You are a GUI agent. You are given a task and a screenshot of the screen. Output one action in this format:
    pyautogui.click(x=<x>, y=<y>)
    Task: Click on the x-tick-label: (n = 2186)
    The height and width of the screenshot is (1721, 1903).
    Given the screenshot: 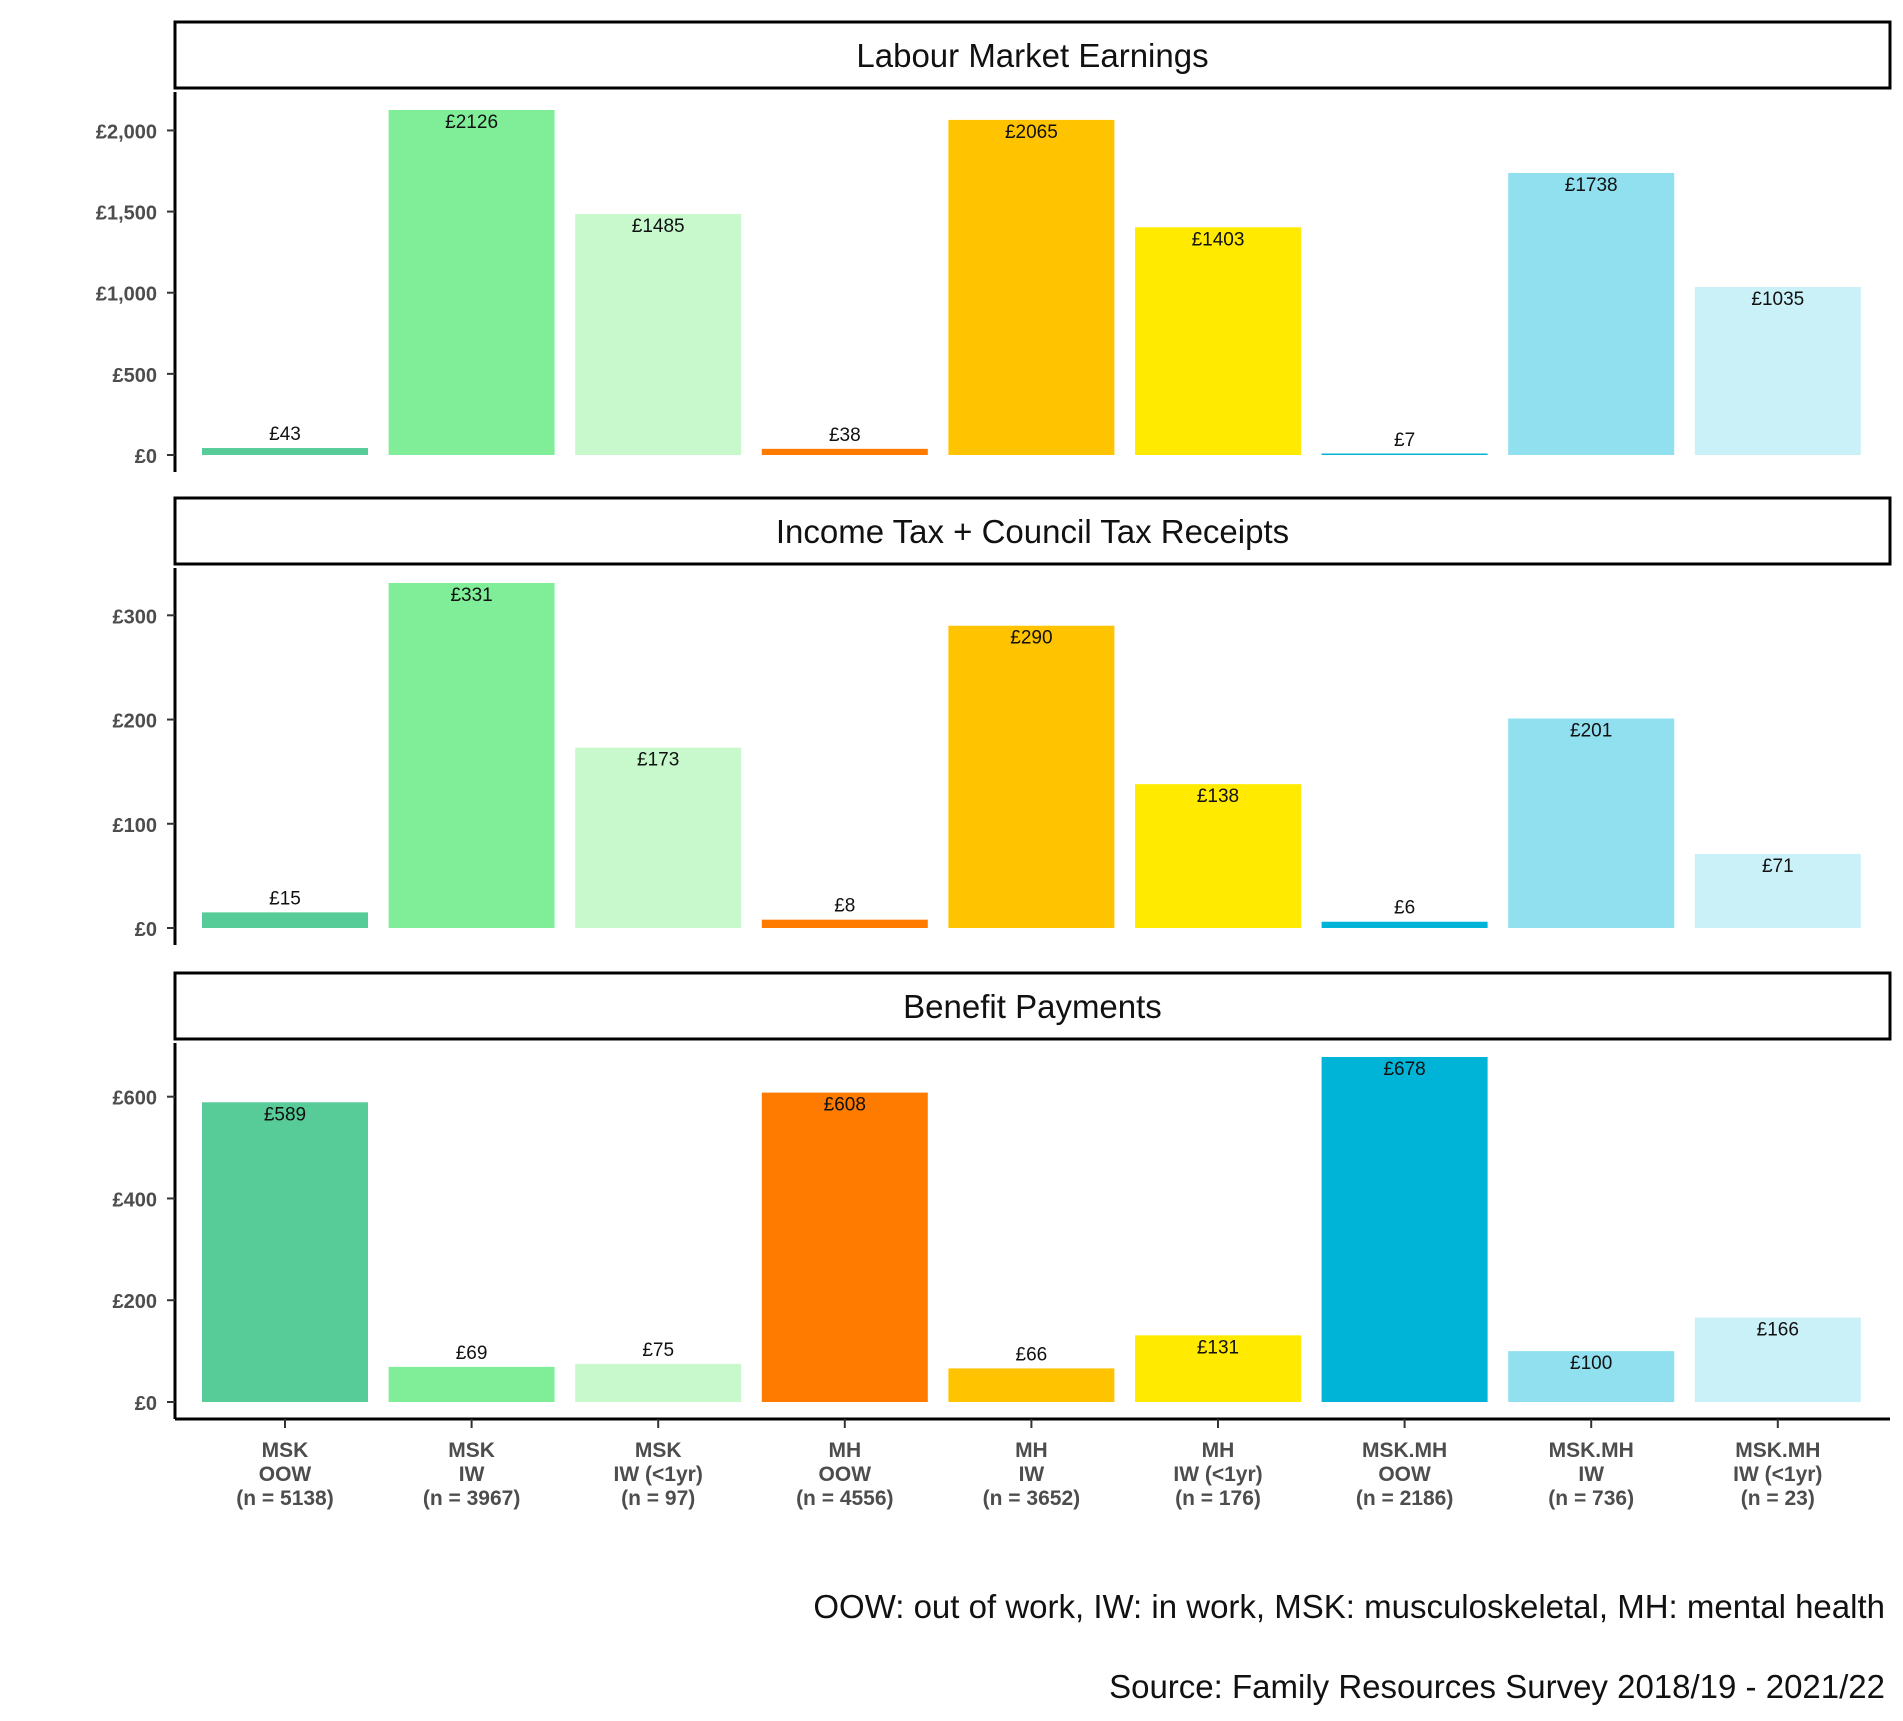 What is the action you would take?
    pyautogui.click(x=1404, y=1498)
    